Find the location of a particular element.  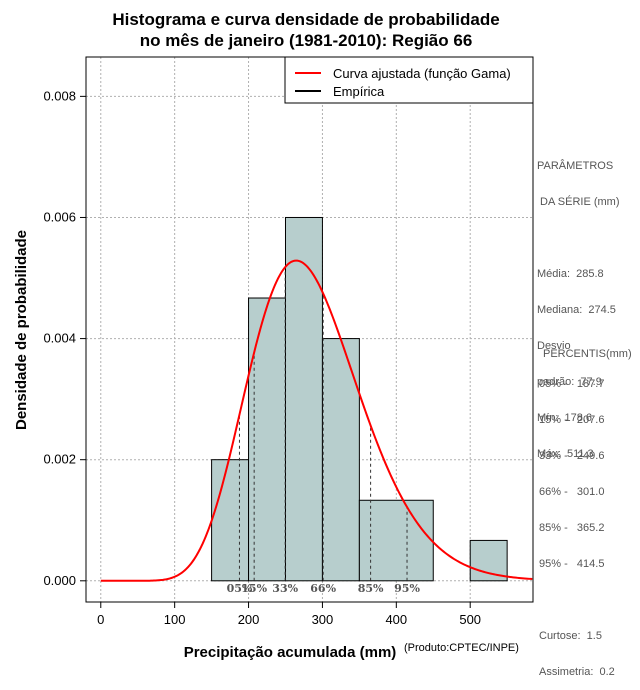

param-min: Mín: 178.6 is located at coordinates (565, 418).